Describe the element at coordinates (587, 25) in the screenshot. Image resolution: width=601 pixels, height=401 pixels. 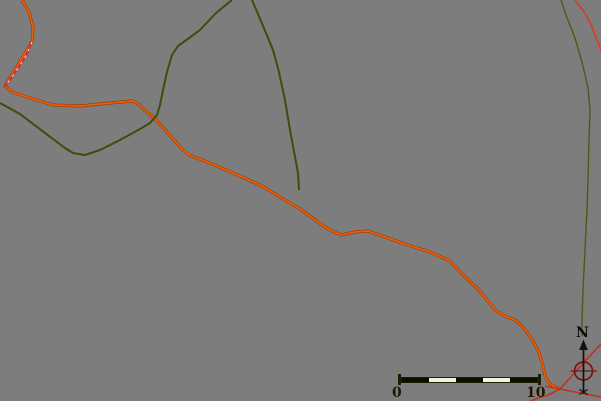
I see `road-red-road-top-right` at that location.